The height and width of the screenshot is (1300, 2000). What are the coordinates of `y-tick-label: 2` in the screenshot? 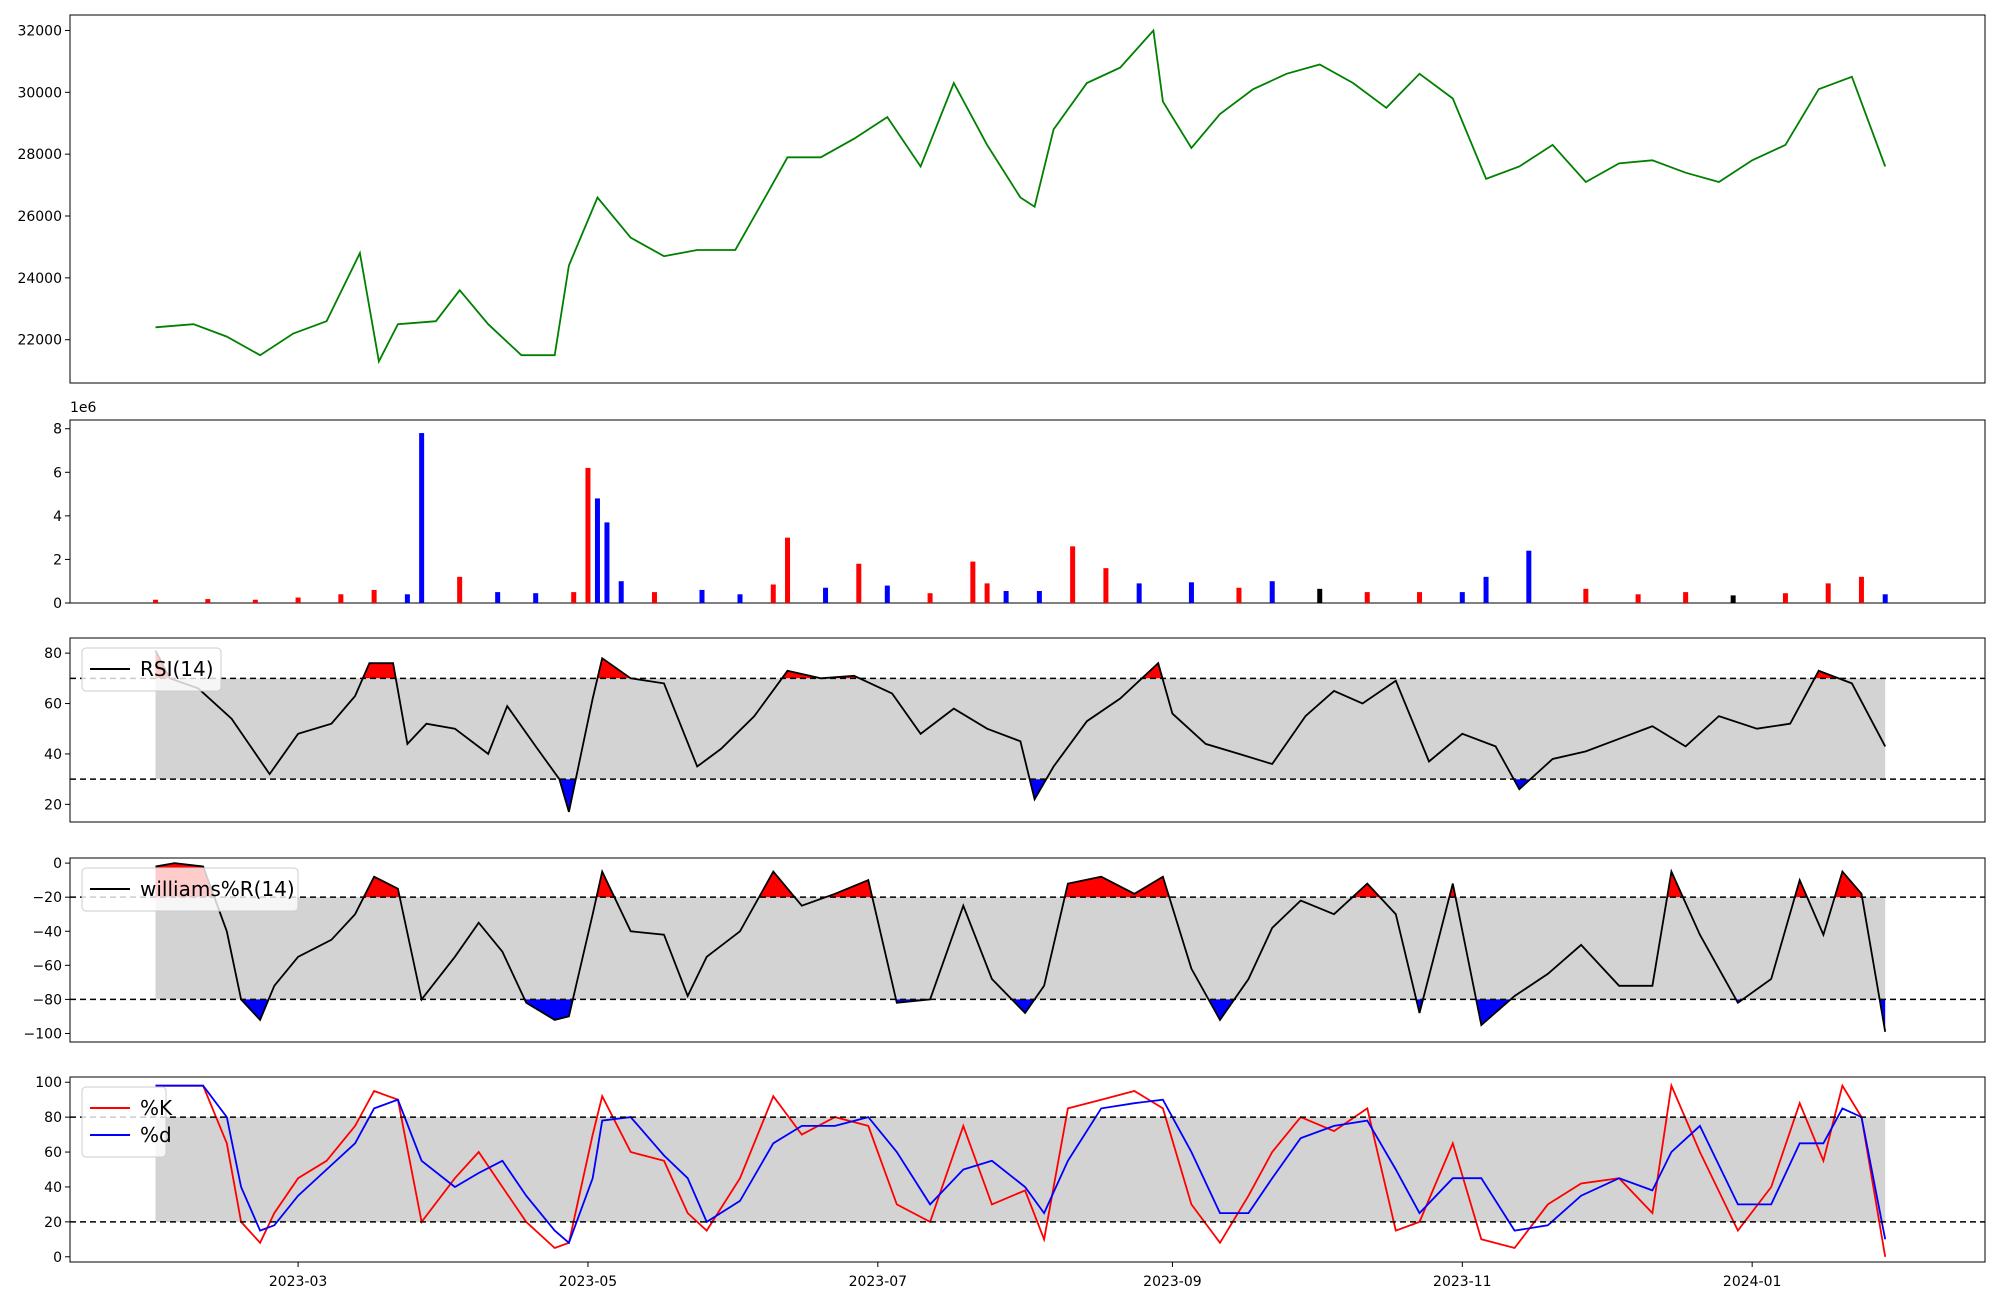 It's located at (57, 560).